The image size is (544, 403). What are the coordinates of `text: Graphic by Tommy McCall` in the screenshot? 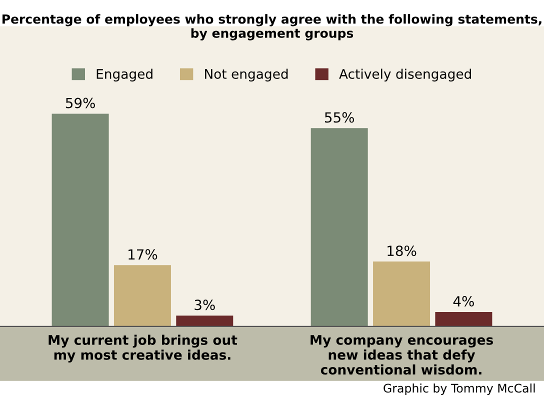 It's located at (459, 389).